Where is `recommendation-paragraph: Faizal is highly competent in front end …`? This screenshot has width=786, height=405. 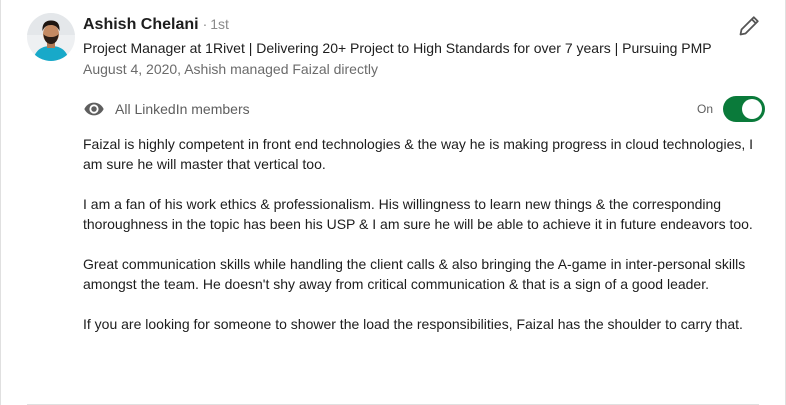 recommendation-paragraph: Faizal is highly competent in front end … is located at coordinates (418, 154).